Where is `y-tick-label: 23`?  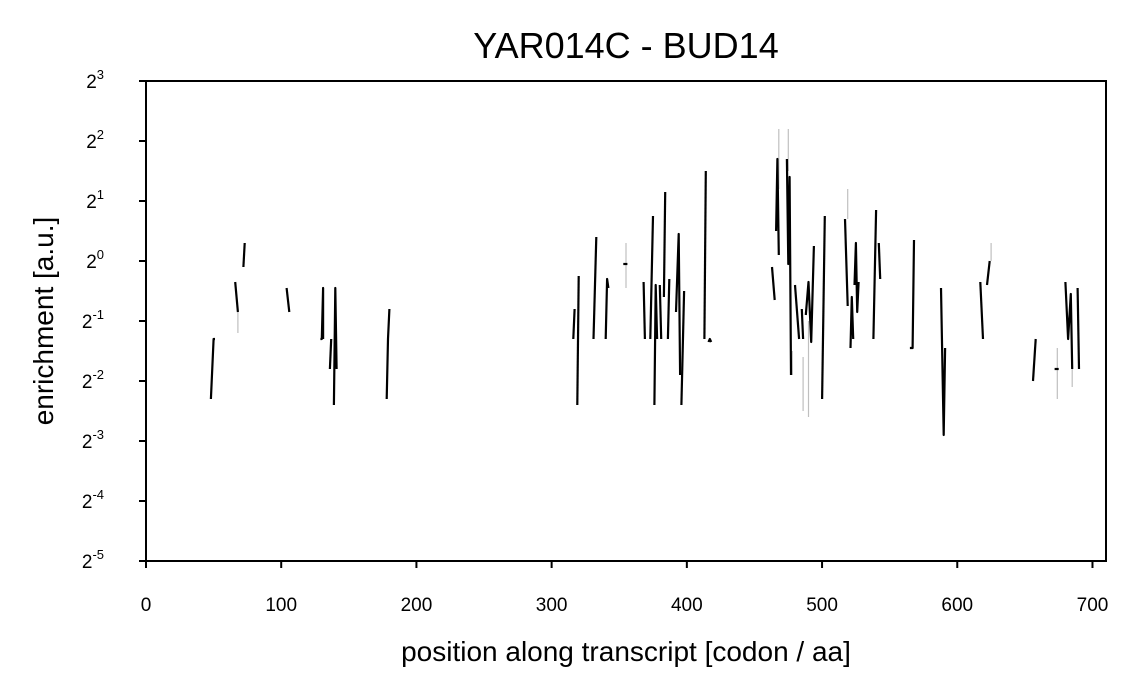 y-tick-label: 23 is located at coordinates (95, 80).